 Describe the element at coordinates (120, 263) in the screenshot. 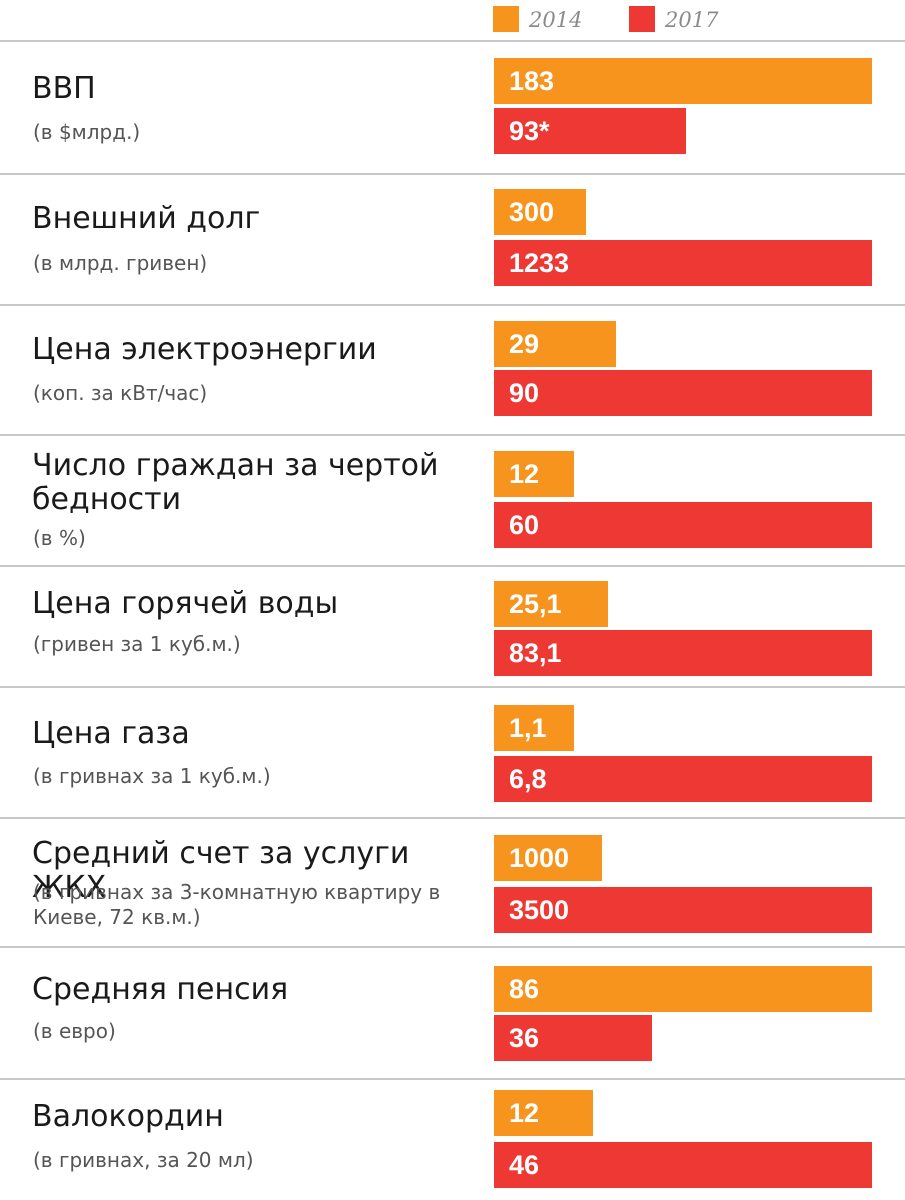

I see `indicator-unit: (в млрд. гривен)` at that location.